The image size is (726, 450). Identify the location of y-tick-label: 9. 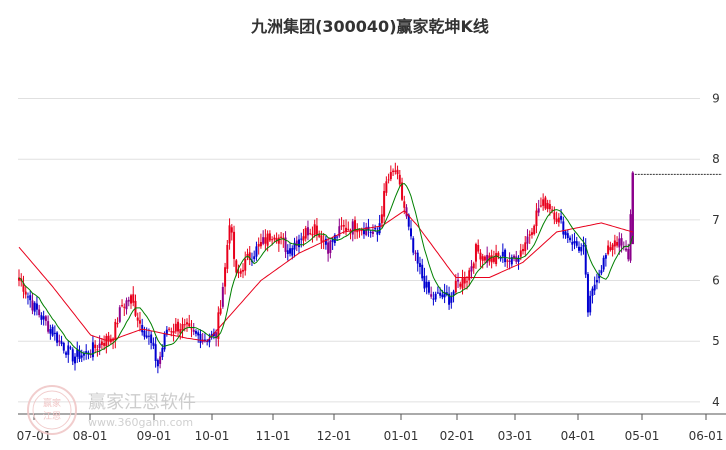
(716, 99).